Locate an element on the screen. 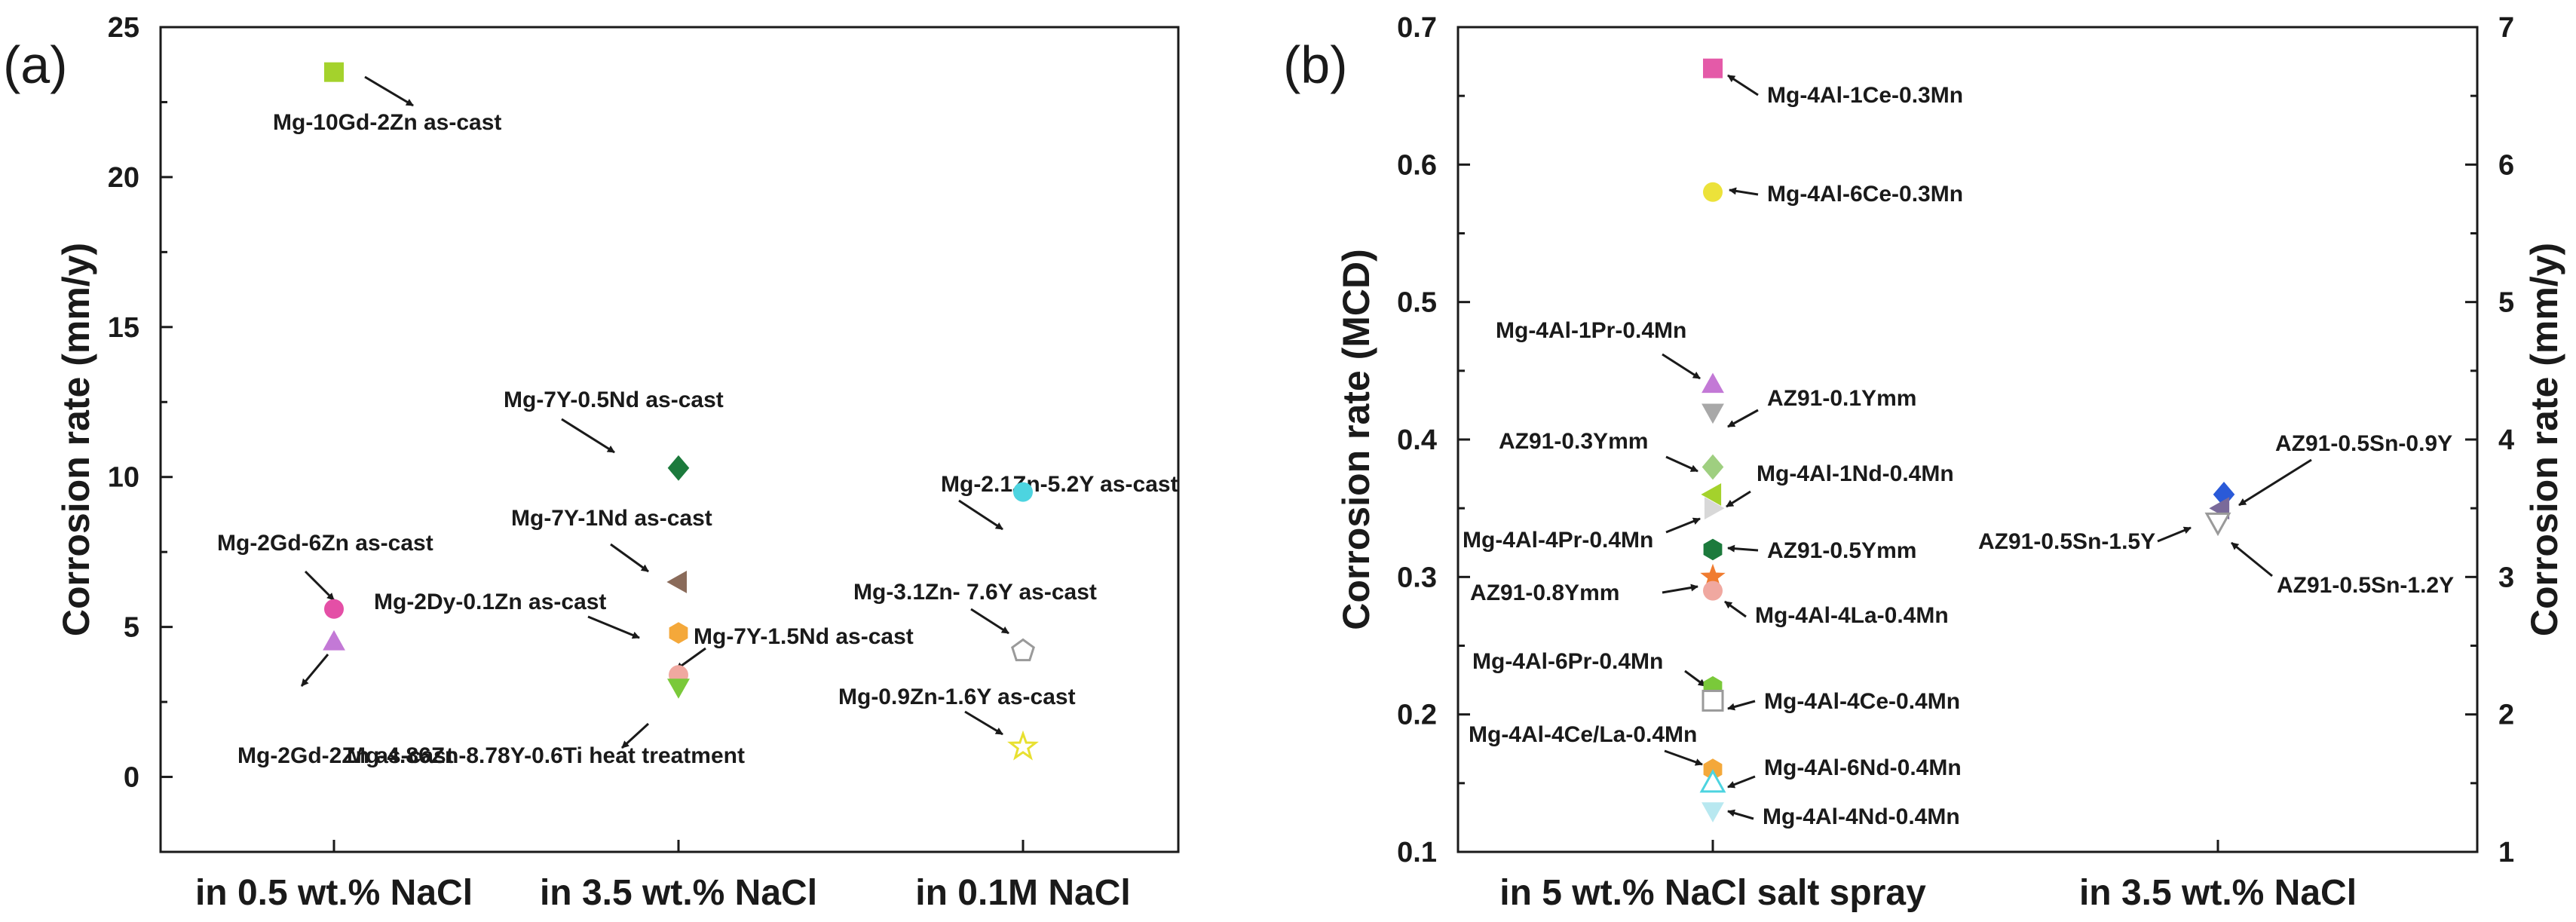 This screenshot has height=922, width=2576. y-tick-label: 0.4 is located at coordinates (1417, 440).